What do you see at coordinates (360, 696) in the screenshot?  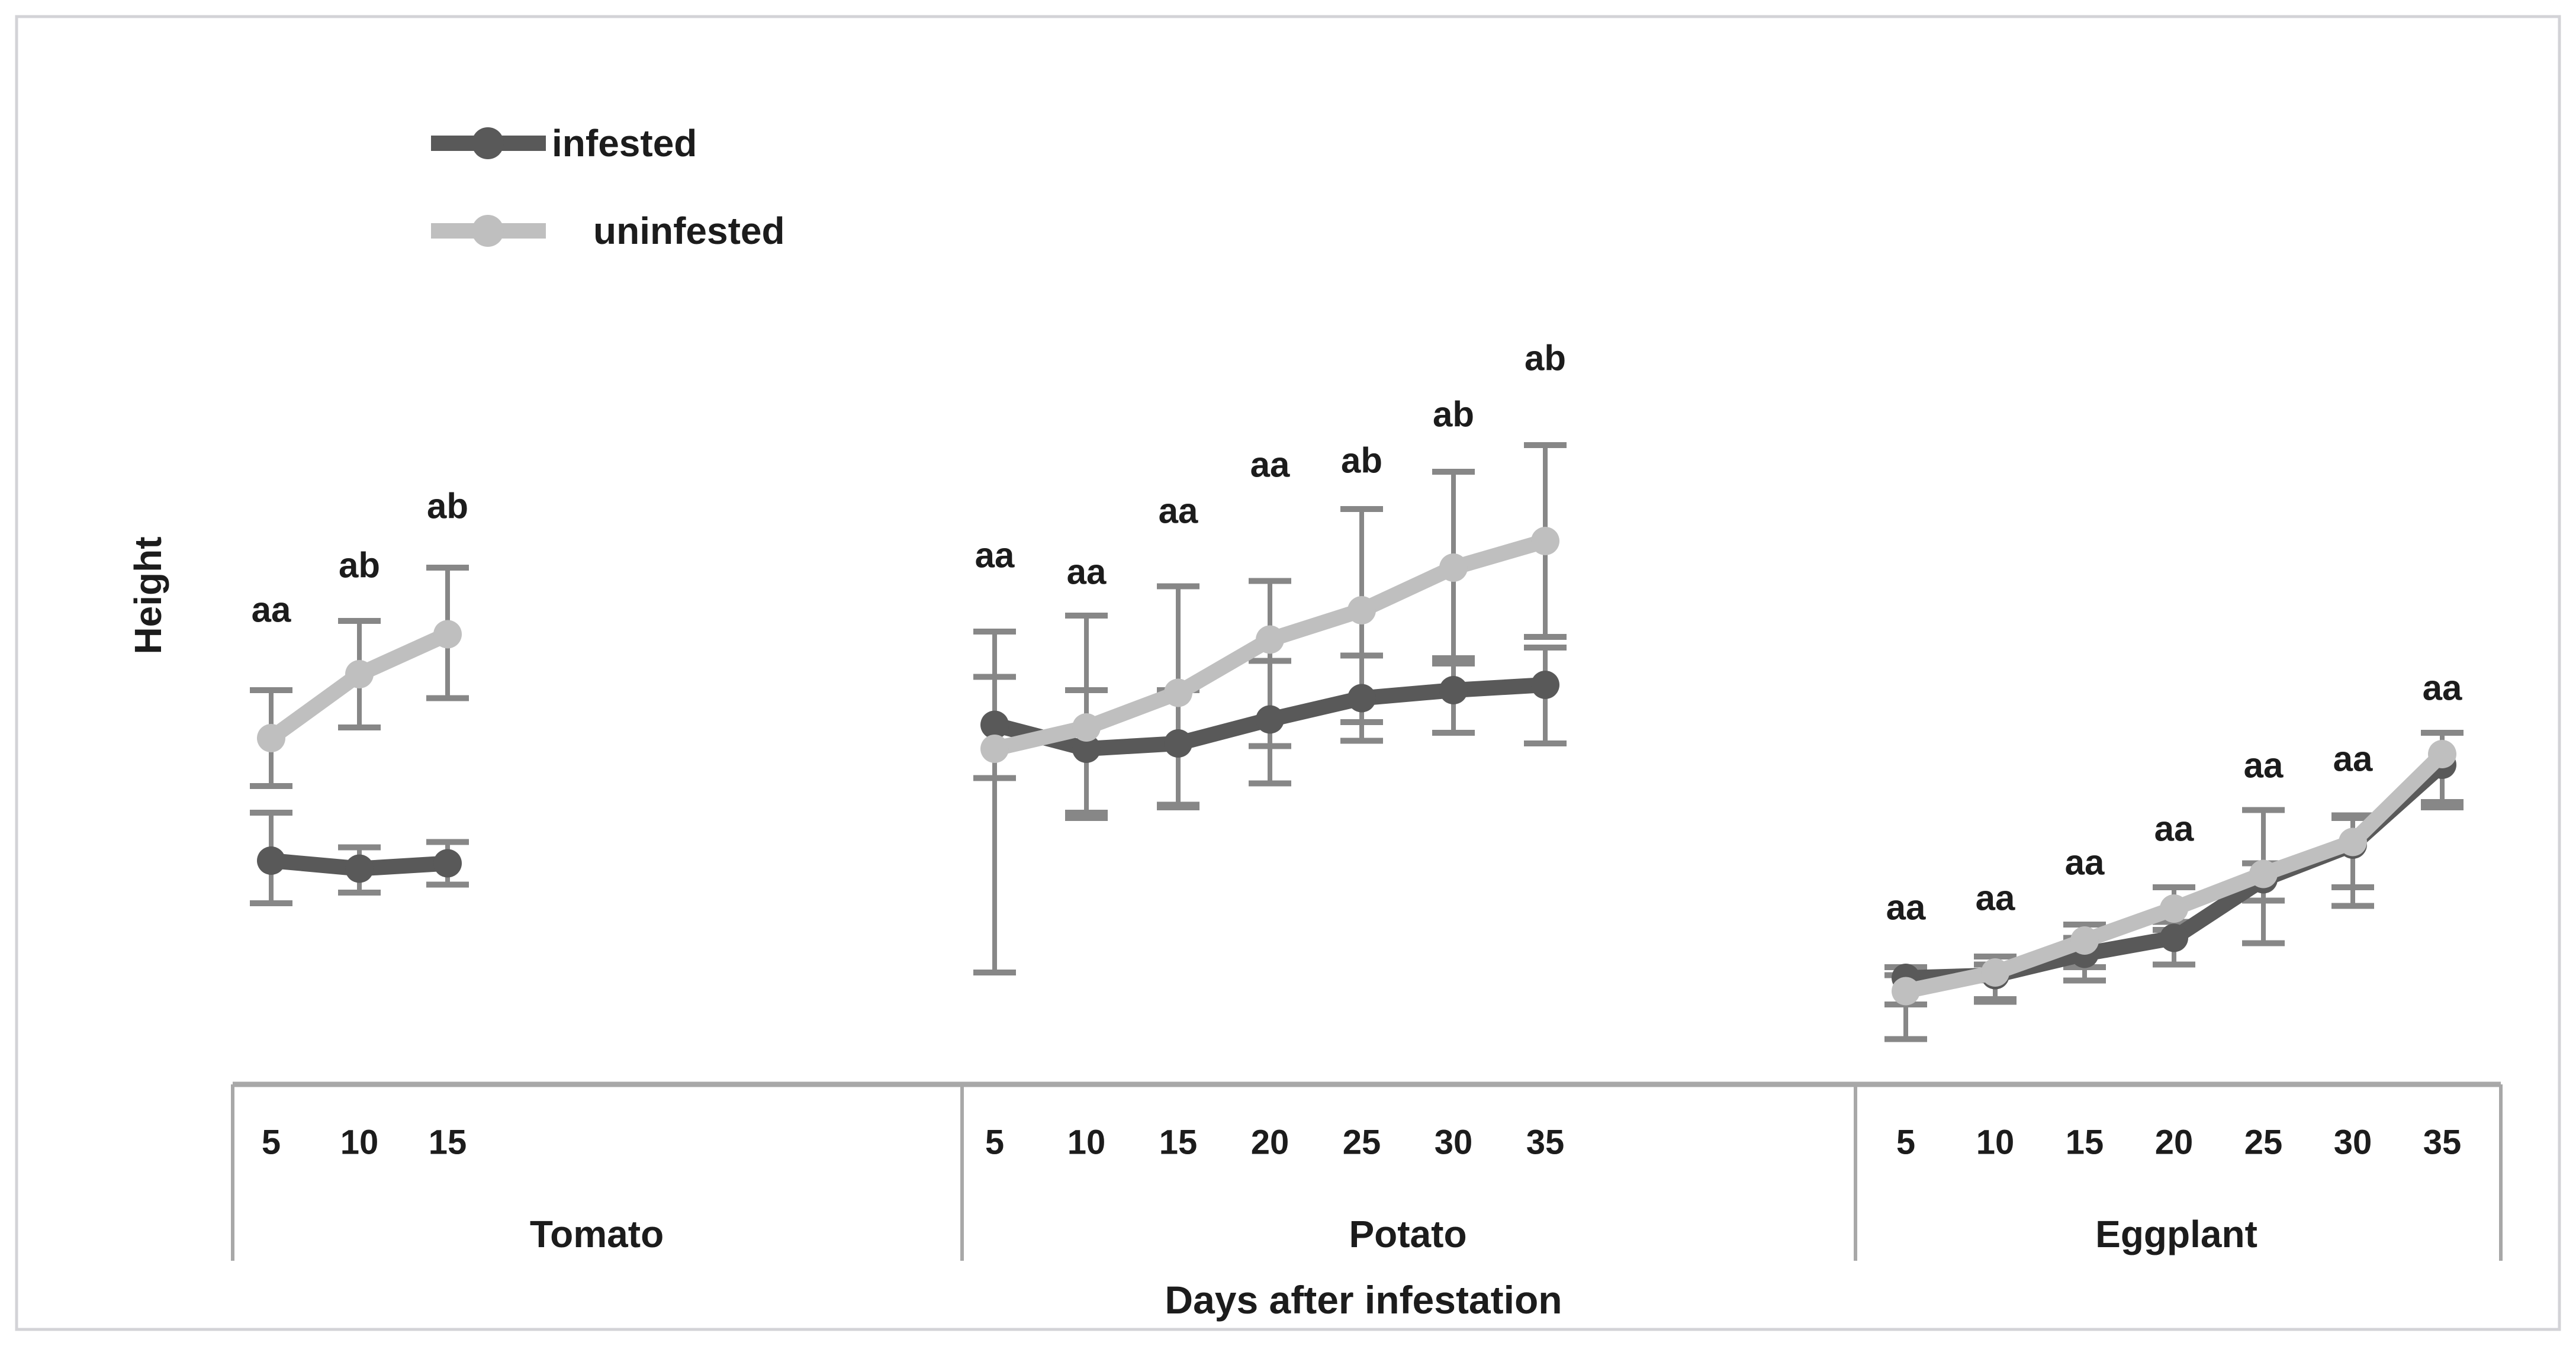 I see `group-tomato: aa ab ab` at bounding box center [360, 696].